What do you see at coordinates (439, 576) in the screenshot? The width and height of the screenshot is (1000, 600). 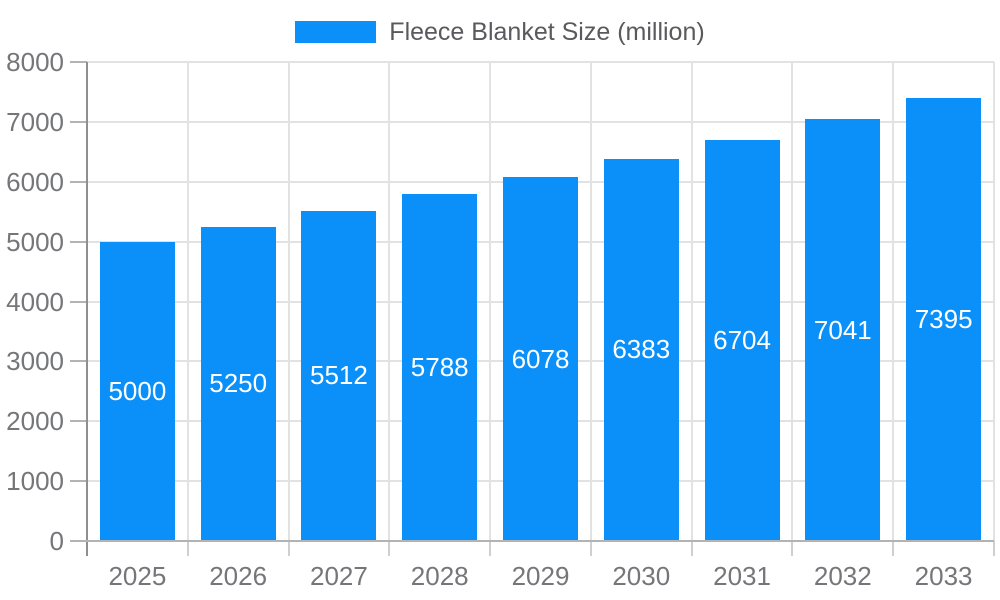 I see `x-tick-label: 2028` at bounding box center [439, 576].